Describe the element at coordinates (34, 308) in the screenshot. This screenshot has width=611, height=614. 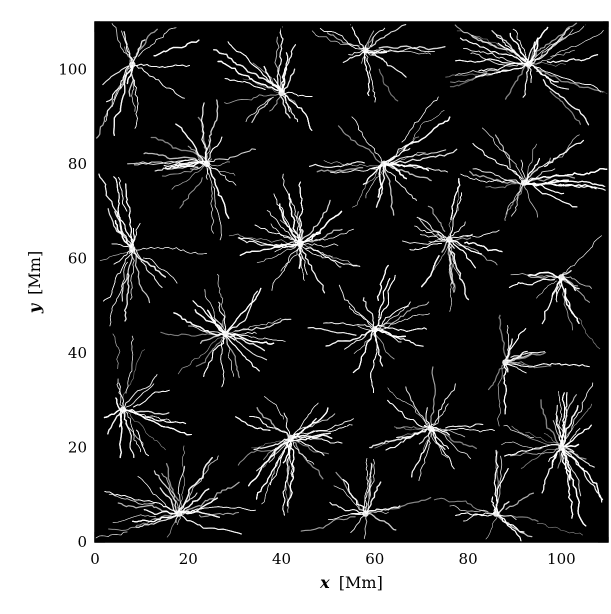
I see `y-axis-symbol: y` at that location.